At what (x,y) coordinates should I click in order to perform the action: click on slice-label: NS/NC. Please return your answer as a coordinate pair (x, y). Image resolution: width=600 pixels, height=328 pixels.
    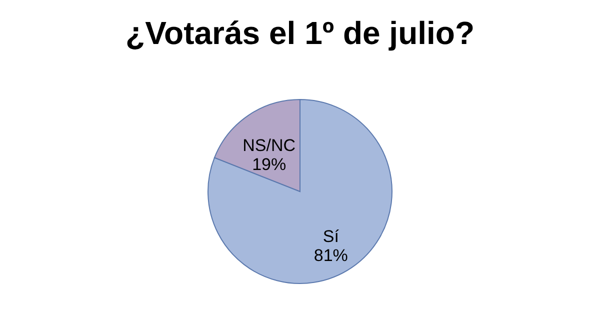
    Looking at the image, I should click on (269, 146).